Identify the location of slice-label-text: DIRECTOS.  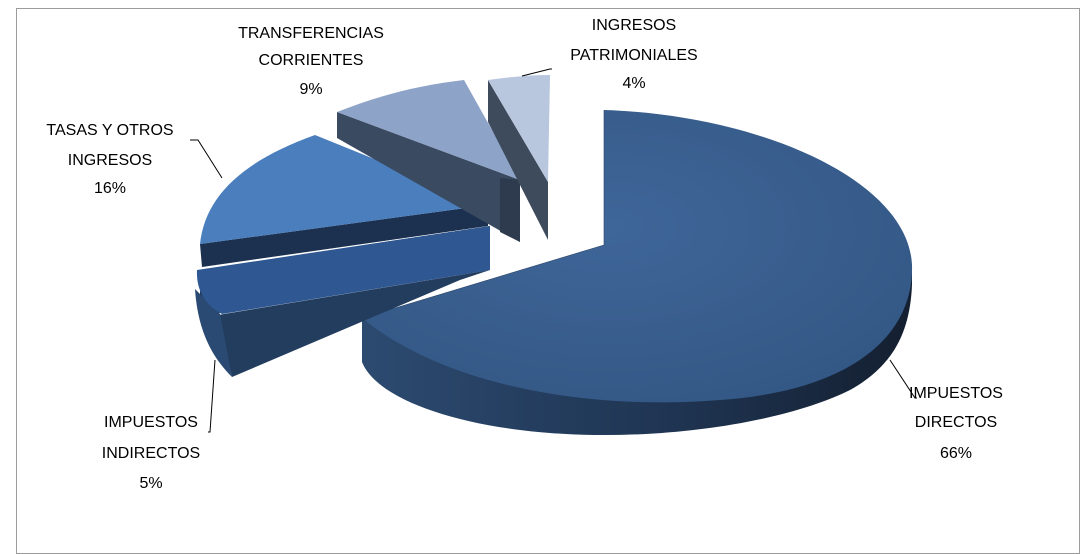
(956, 422).